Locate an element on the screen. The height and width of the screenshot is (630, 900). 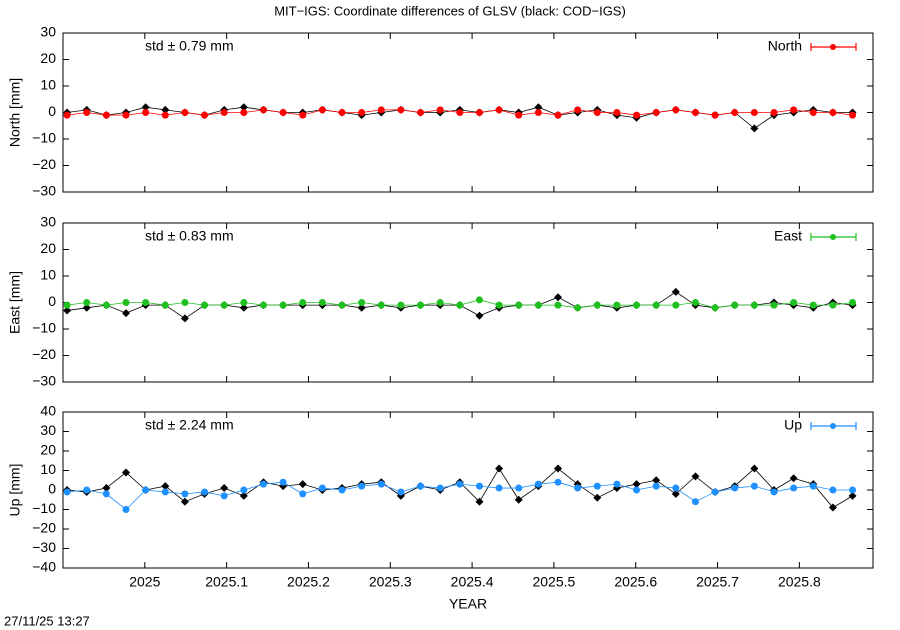
x-tick-label: 2025.6 is located at coordinates (635, 582).